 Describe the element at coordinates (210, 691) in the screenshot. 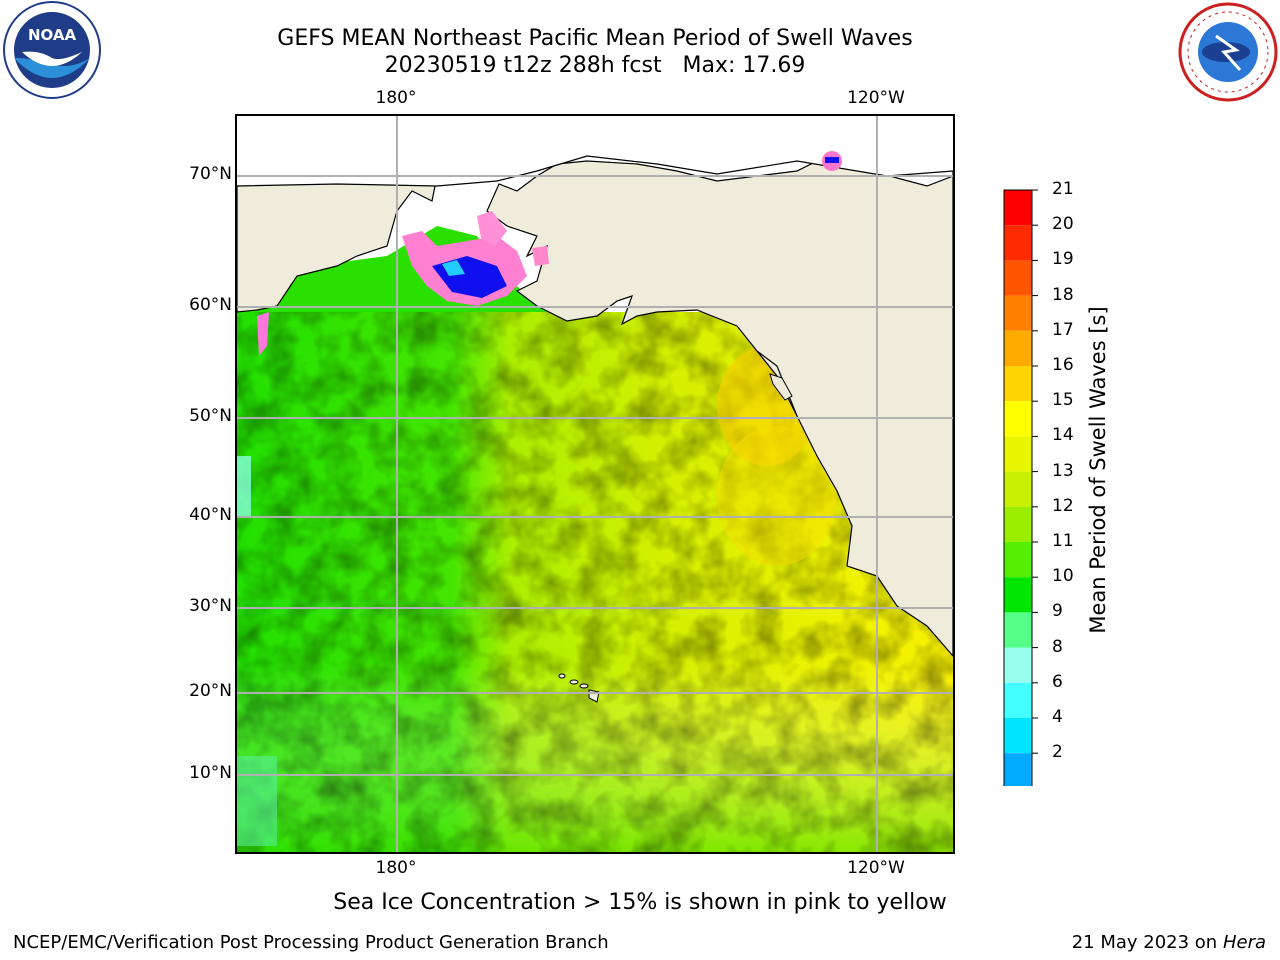

I see `lat-label-20n: 20°N` at that location.